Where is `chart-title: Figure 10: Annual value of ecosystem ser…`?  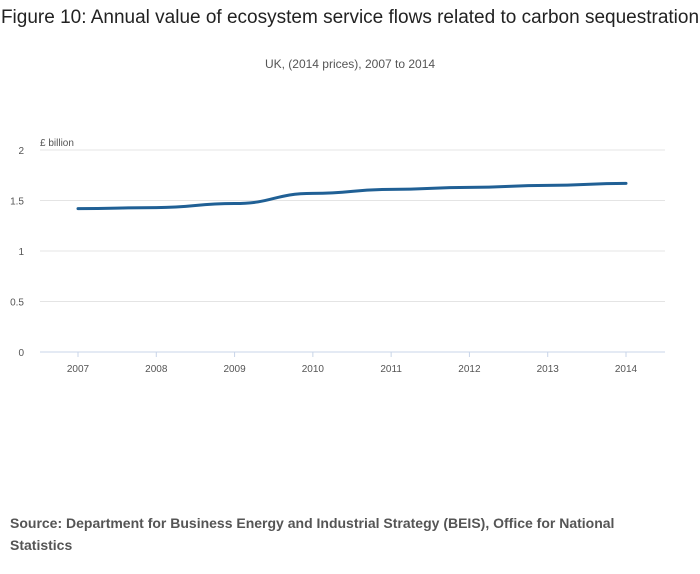 chart-title: Figure 10: Annual value of ecosystem ser… is located at coordinates (350, 17).